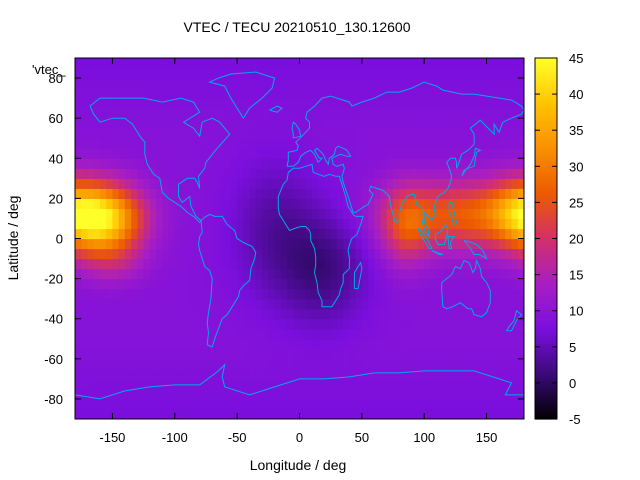 This screenshot has height=480, width=640. Describe the element at coordinates (453, 213) in the screenshot. I see `coastline` at that location.